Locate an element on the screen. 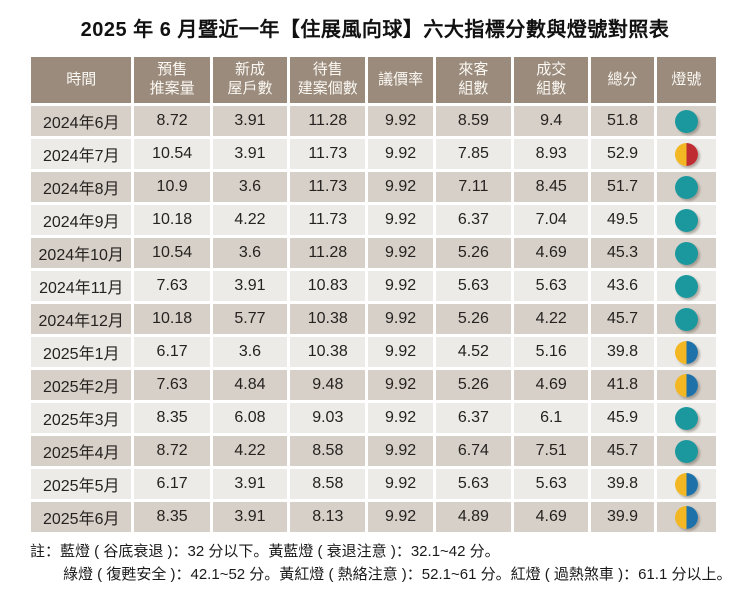 This screenshot has height=593, width=750. table-row: 2024年12月 10.18 5.77 10.38 9.92 5.26 4.22 45.7 is located at coordinates (373, 319).